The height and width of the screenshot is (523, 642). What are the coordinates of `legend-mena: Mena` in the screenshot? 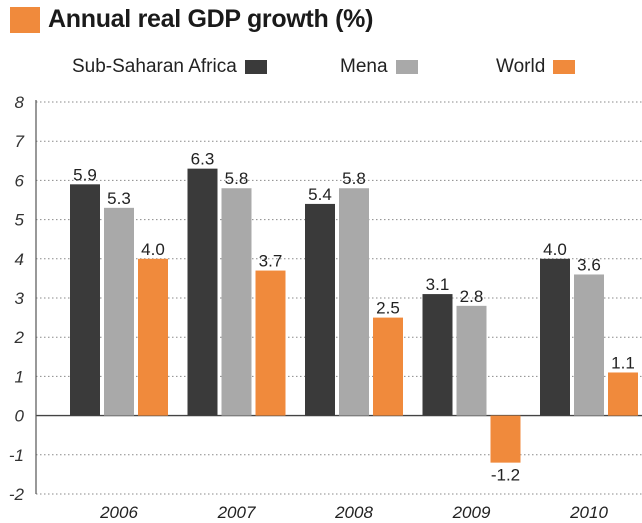 It's located at (379, 67).